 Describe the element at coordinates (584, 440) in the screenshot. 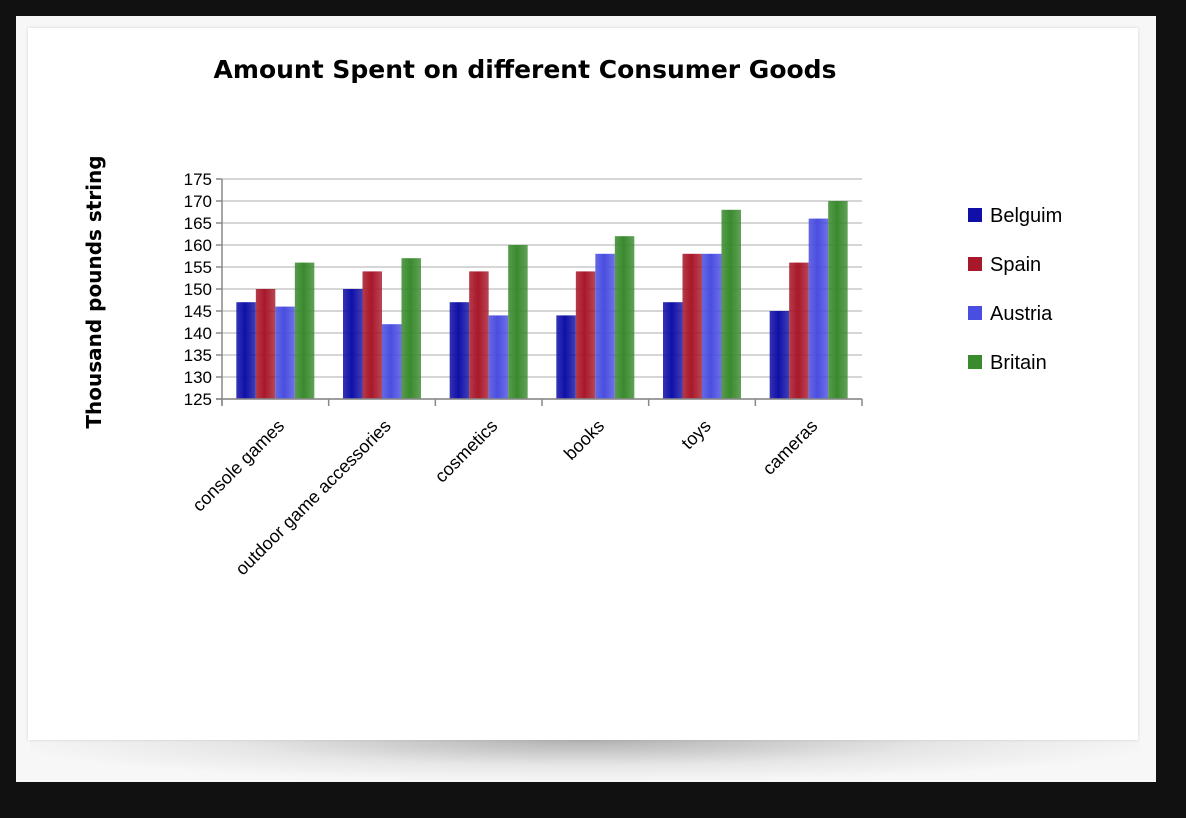

I see `x-tick-label: books` at that location.